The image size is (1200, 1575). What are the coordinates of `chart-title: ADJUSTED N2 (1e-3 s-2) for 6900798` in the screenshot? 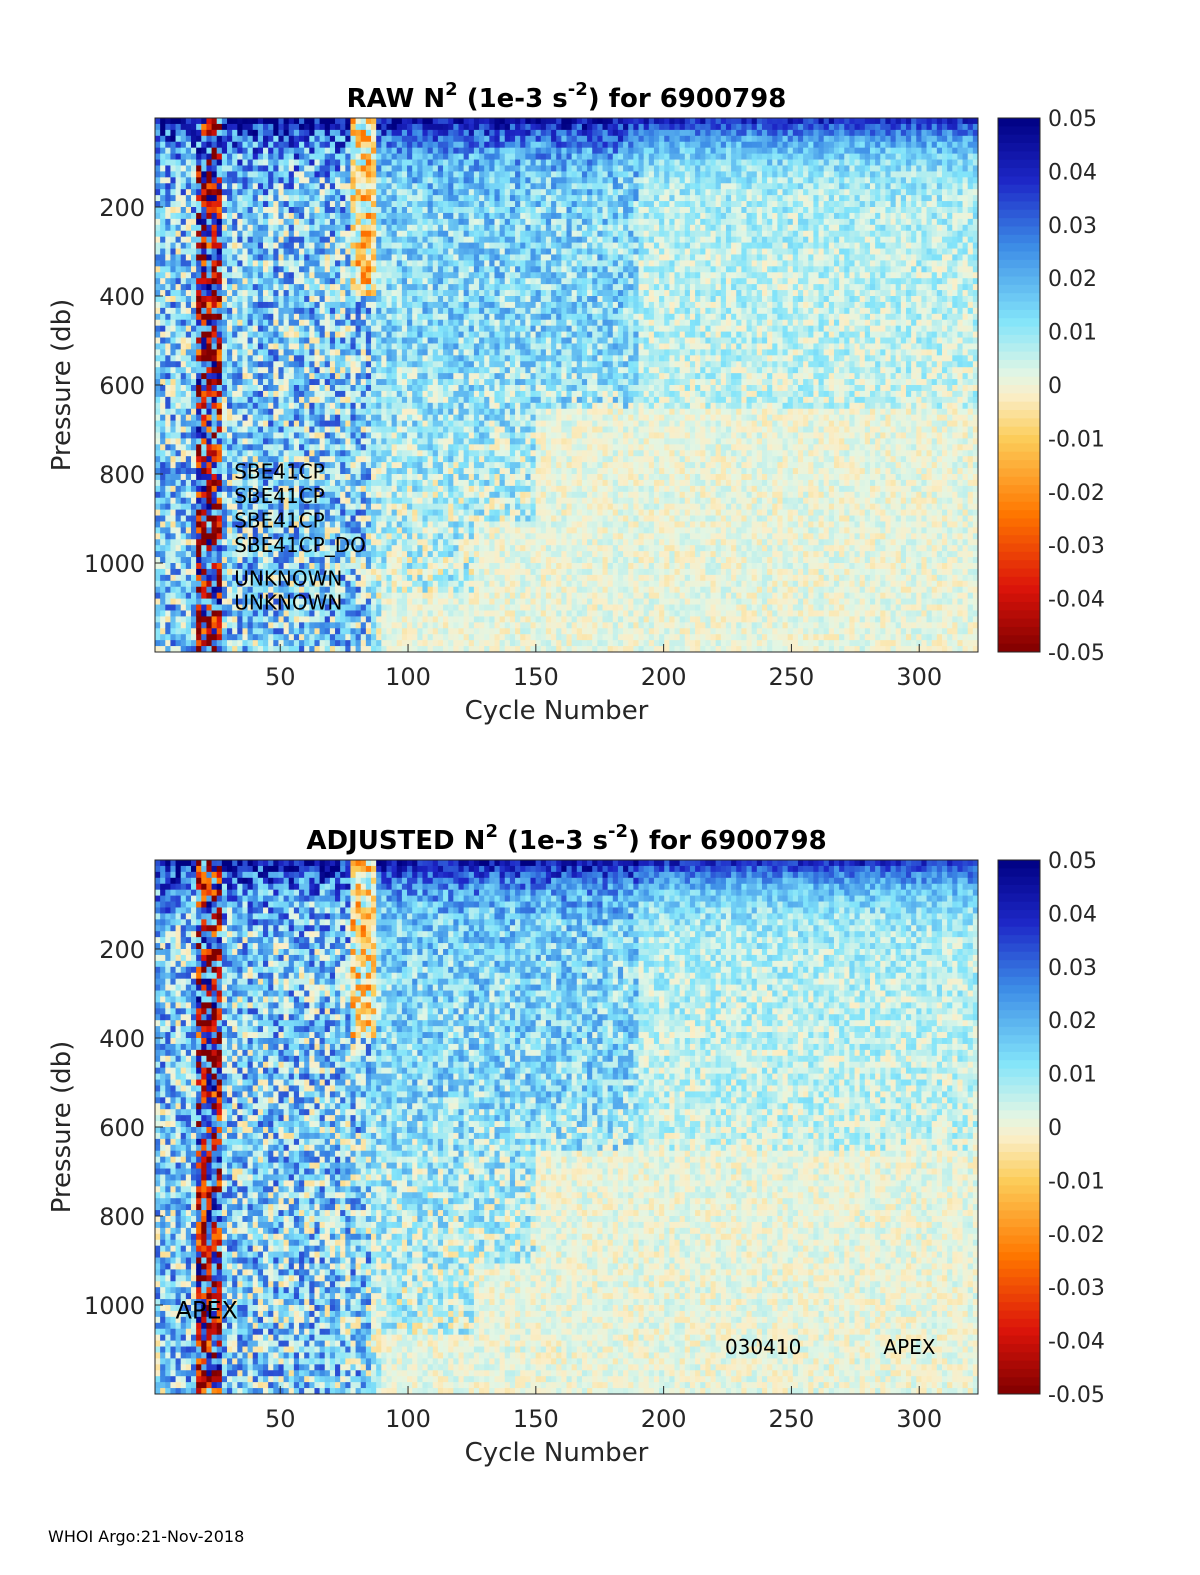 It's located at (566, 838).